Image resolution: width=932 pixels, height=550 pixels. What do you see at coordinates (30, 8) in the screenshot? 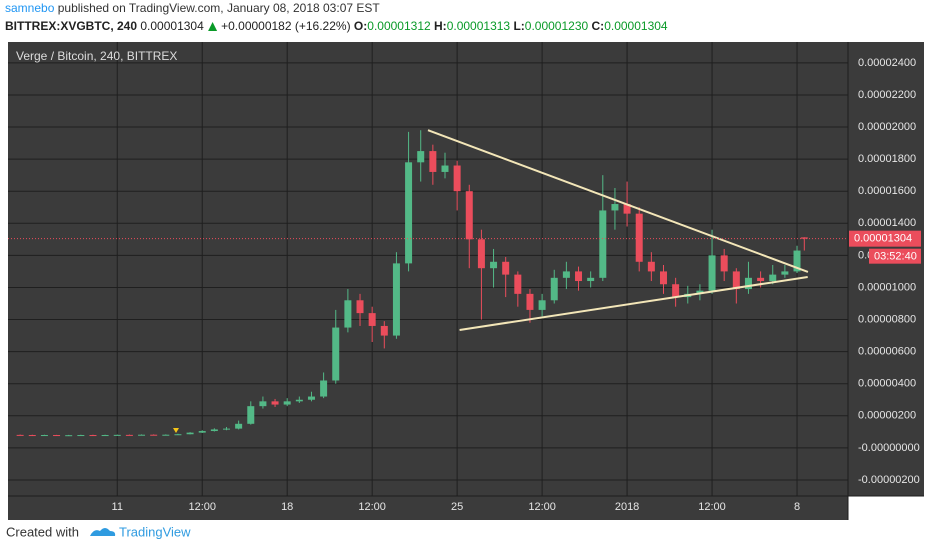
I see `author: samnebo` at bounding box center [30, 8].